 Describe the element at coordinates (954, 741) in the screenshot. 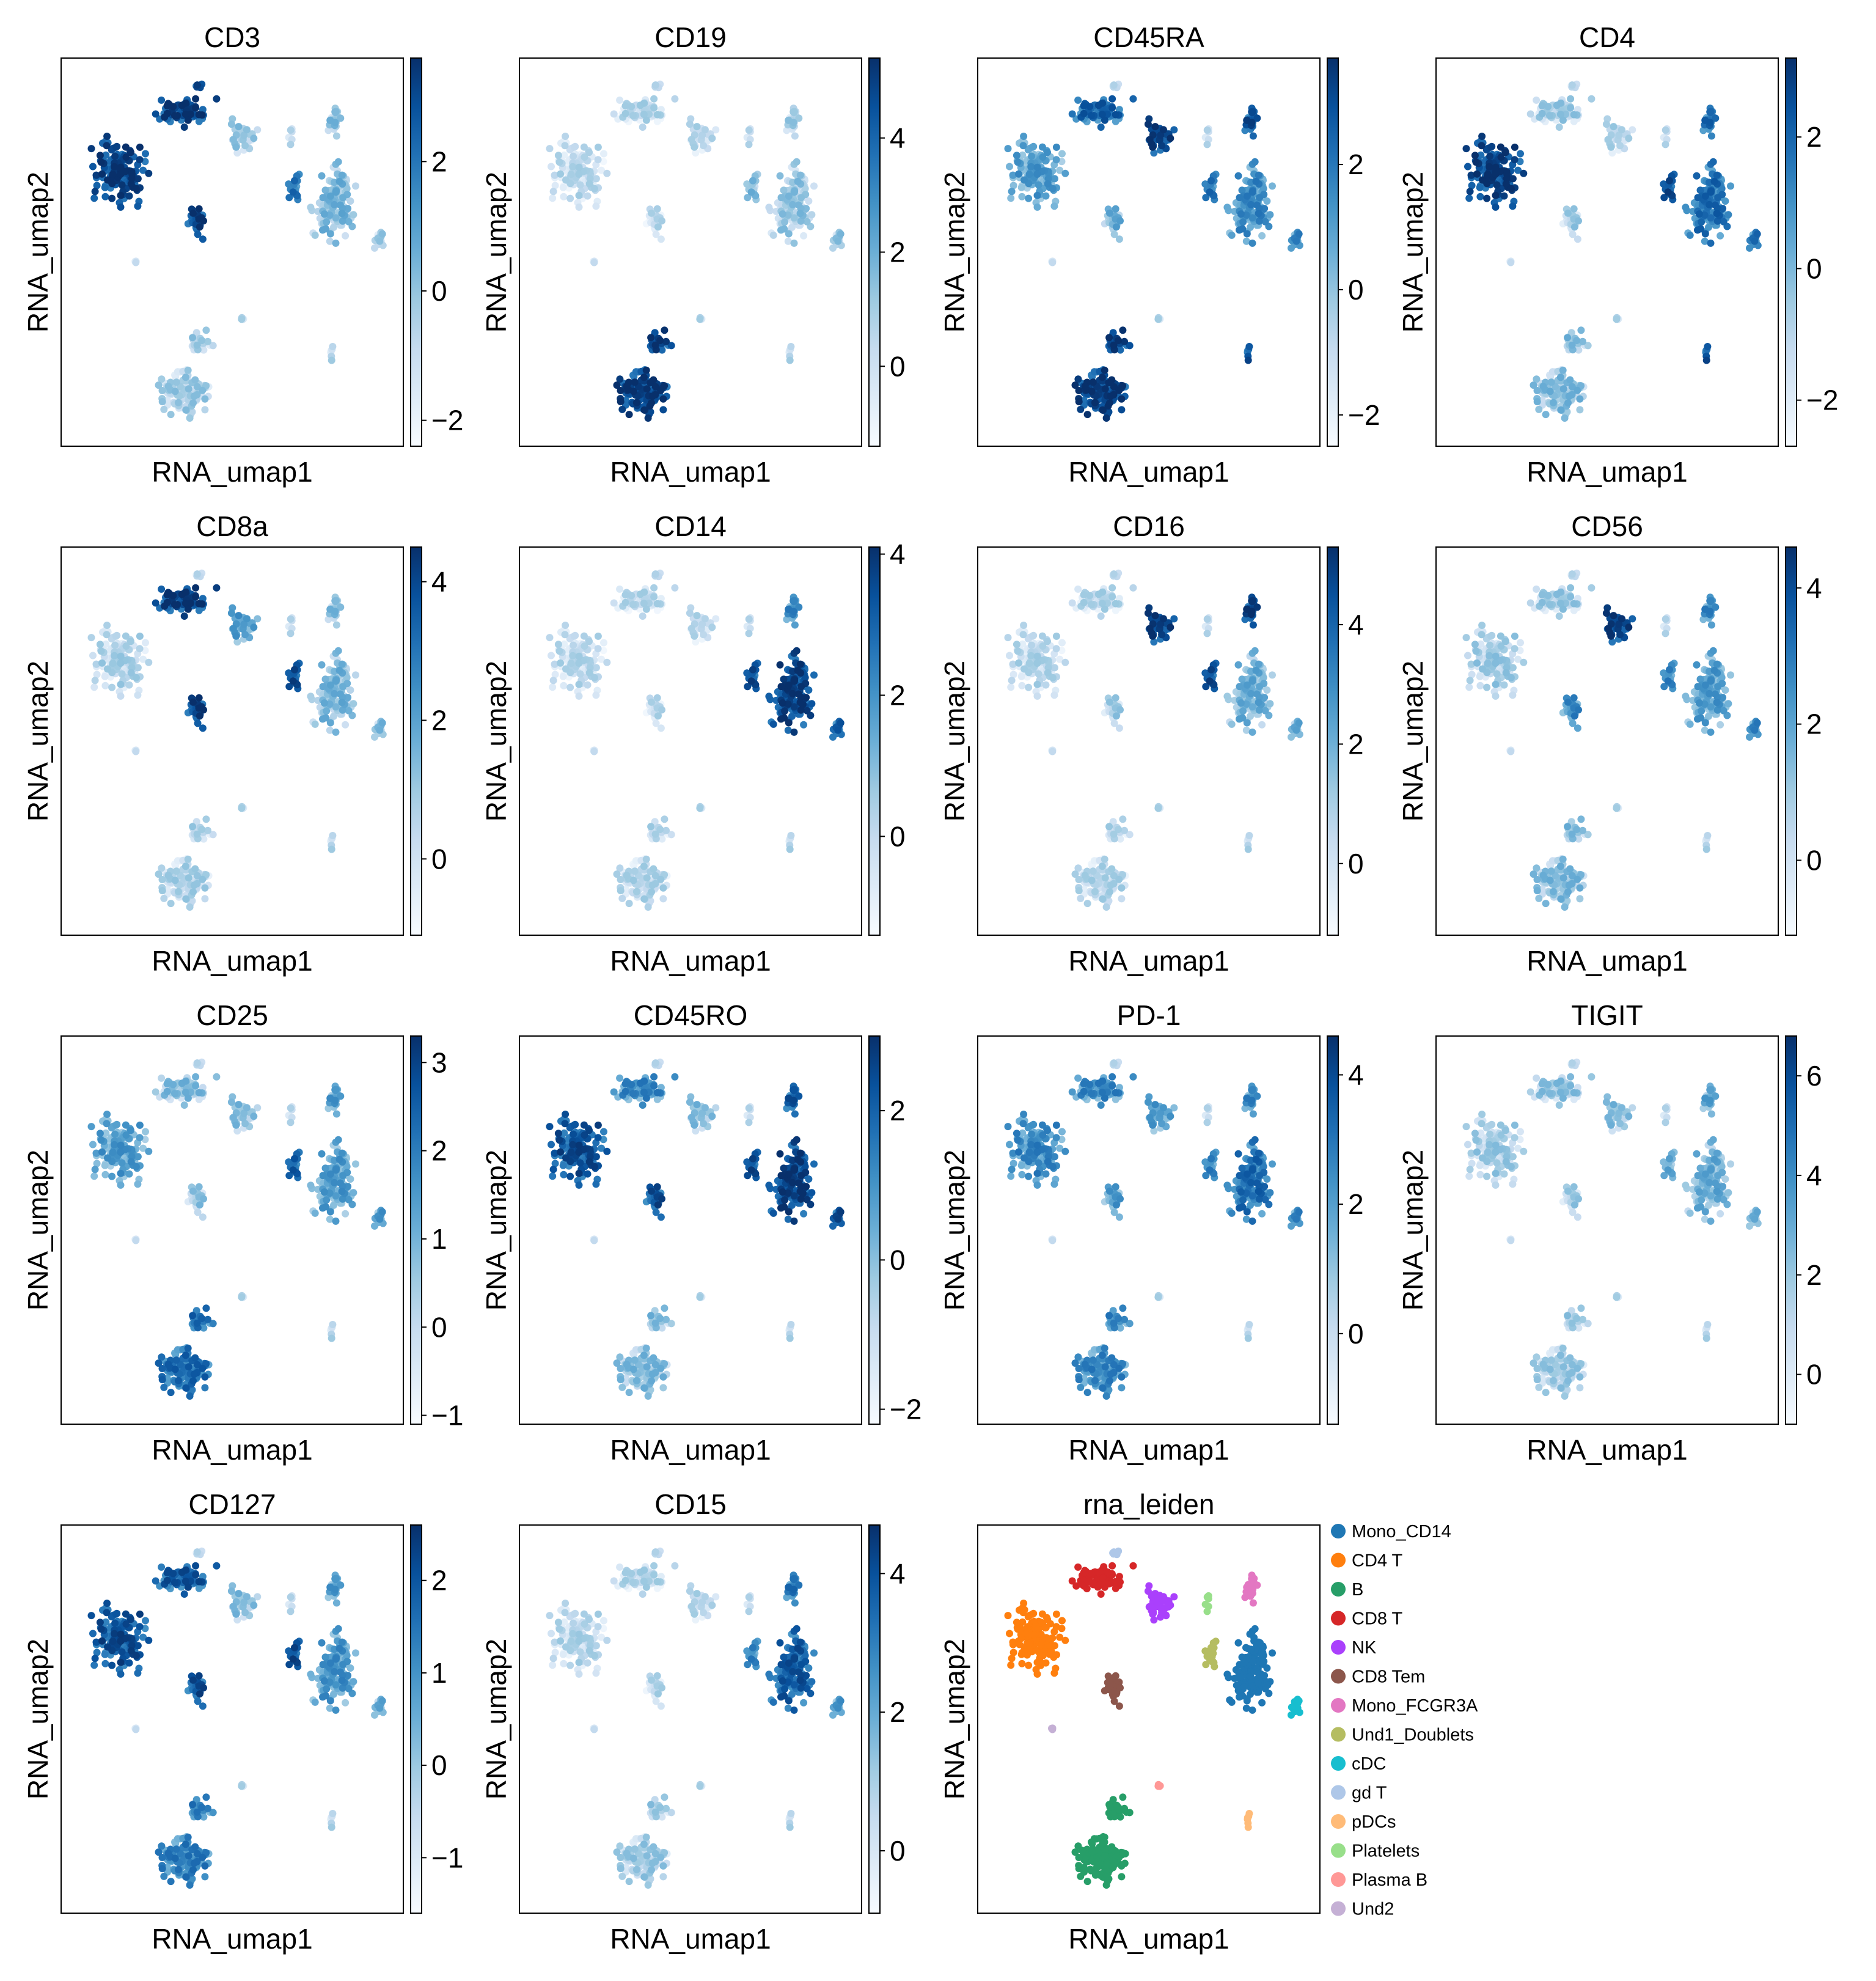

I see `y-axis-label: RNA_umap2` at that location.